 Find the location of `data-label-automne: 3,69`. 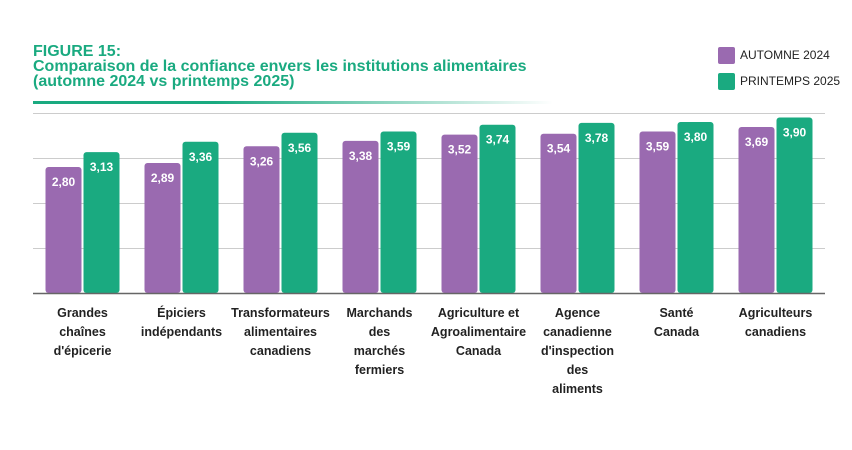

data-label-automne: 3,69 is located at coordinates (757, 142).